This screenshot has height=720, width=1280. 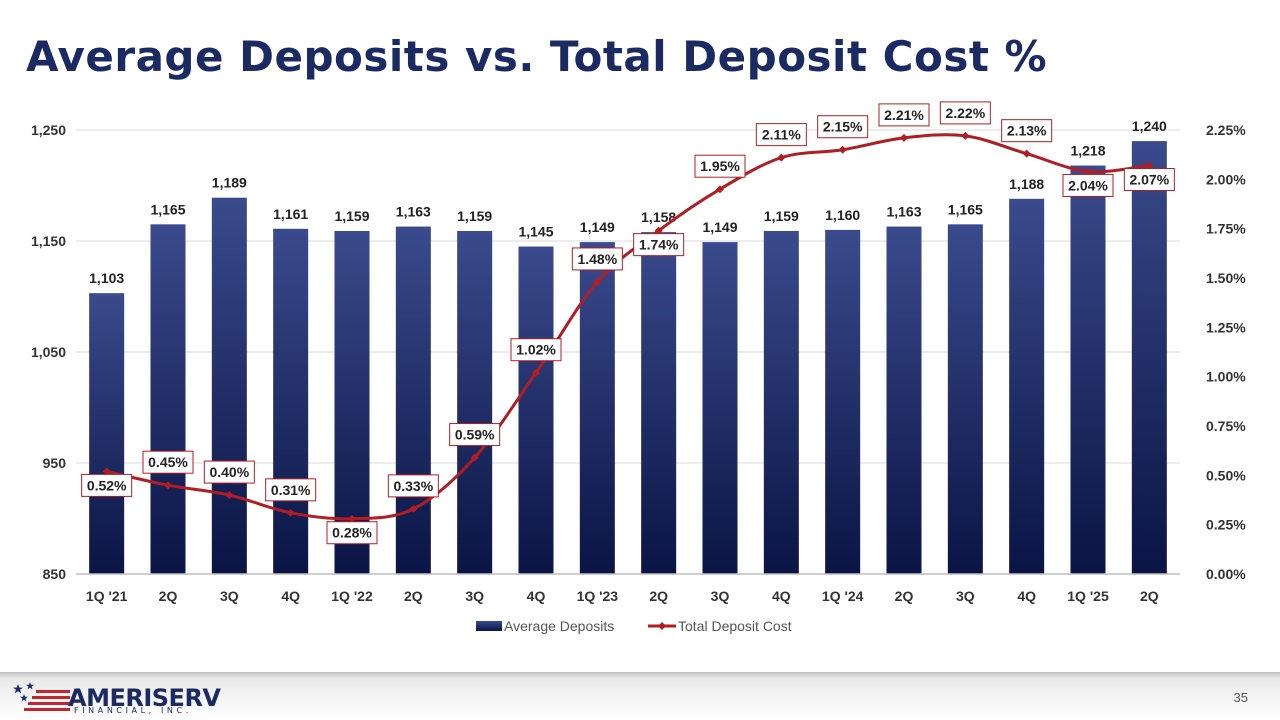 I want to click on legend-swatch-average-deposits, so click(x=489, y=626).